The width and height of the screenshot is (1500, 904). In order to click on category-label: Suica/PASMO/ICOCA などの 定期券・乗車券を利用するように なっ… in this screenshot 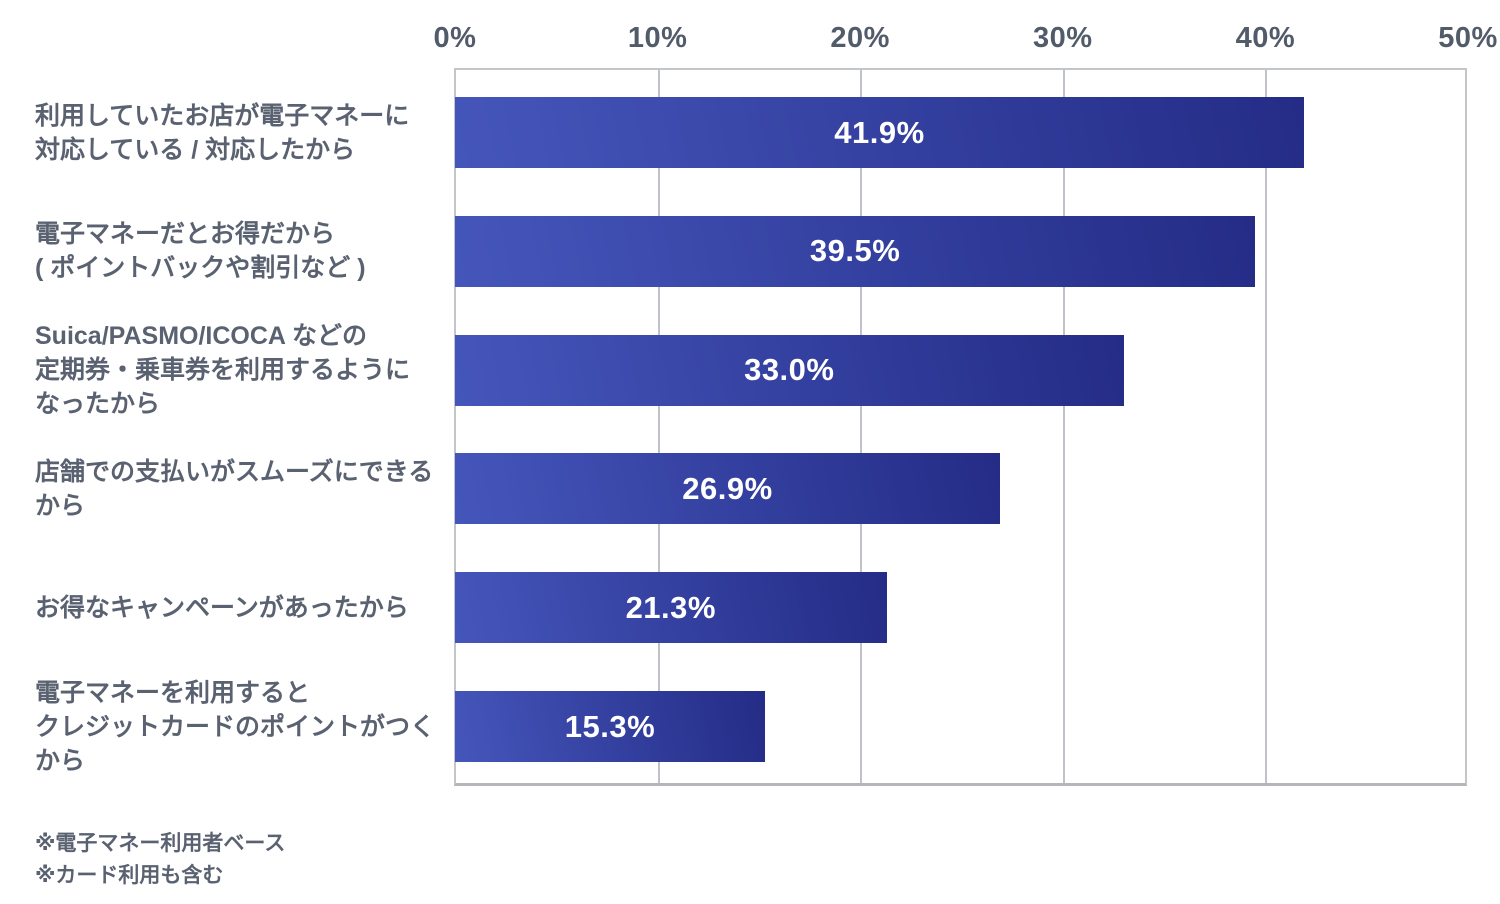, I will do `click(223, 370)`.